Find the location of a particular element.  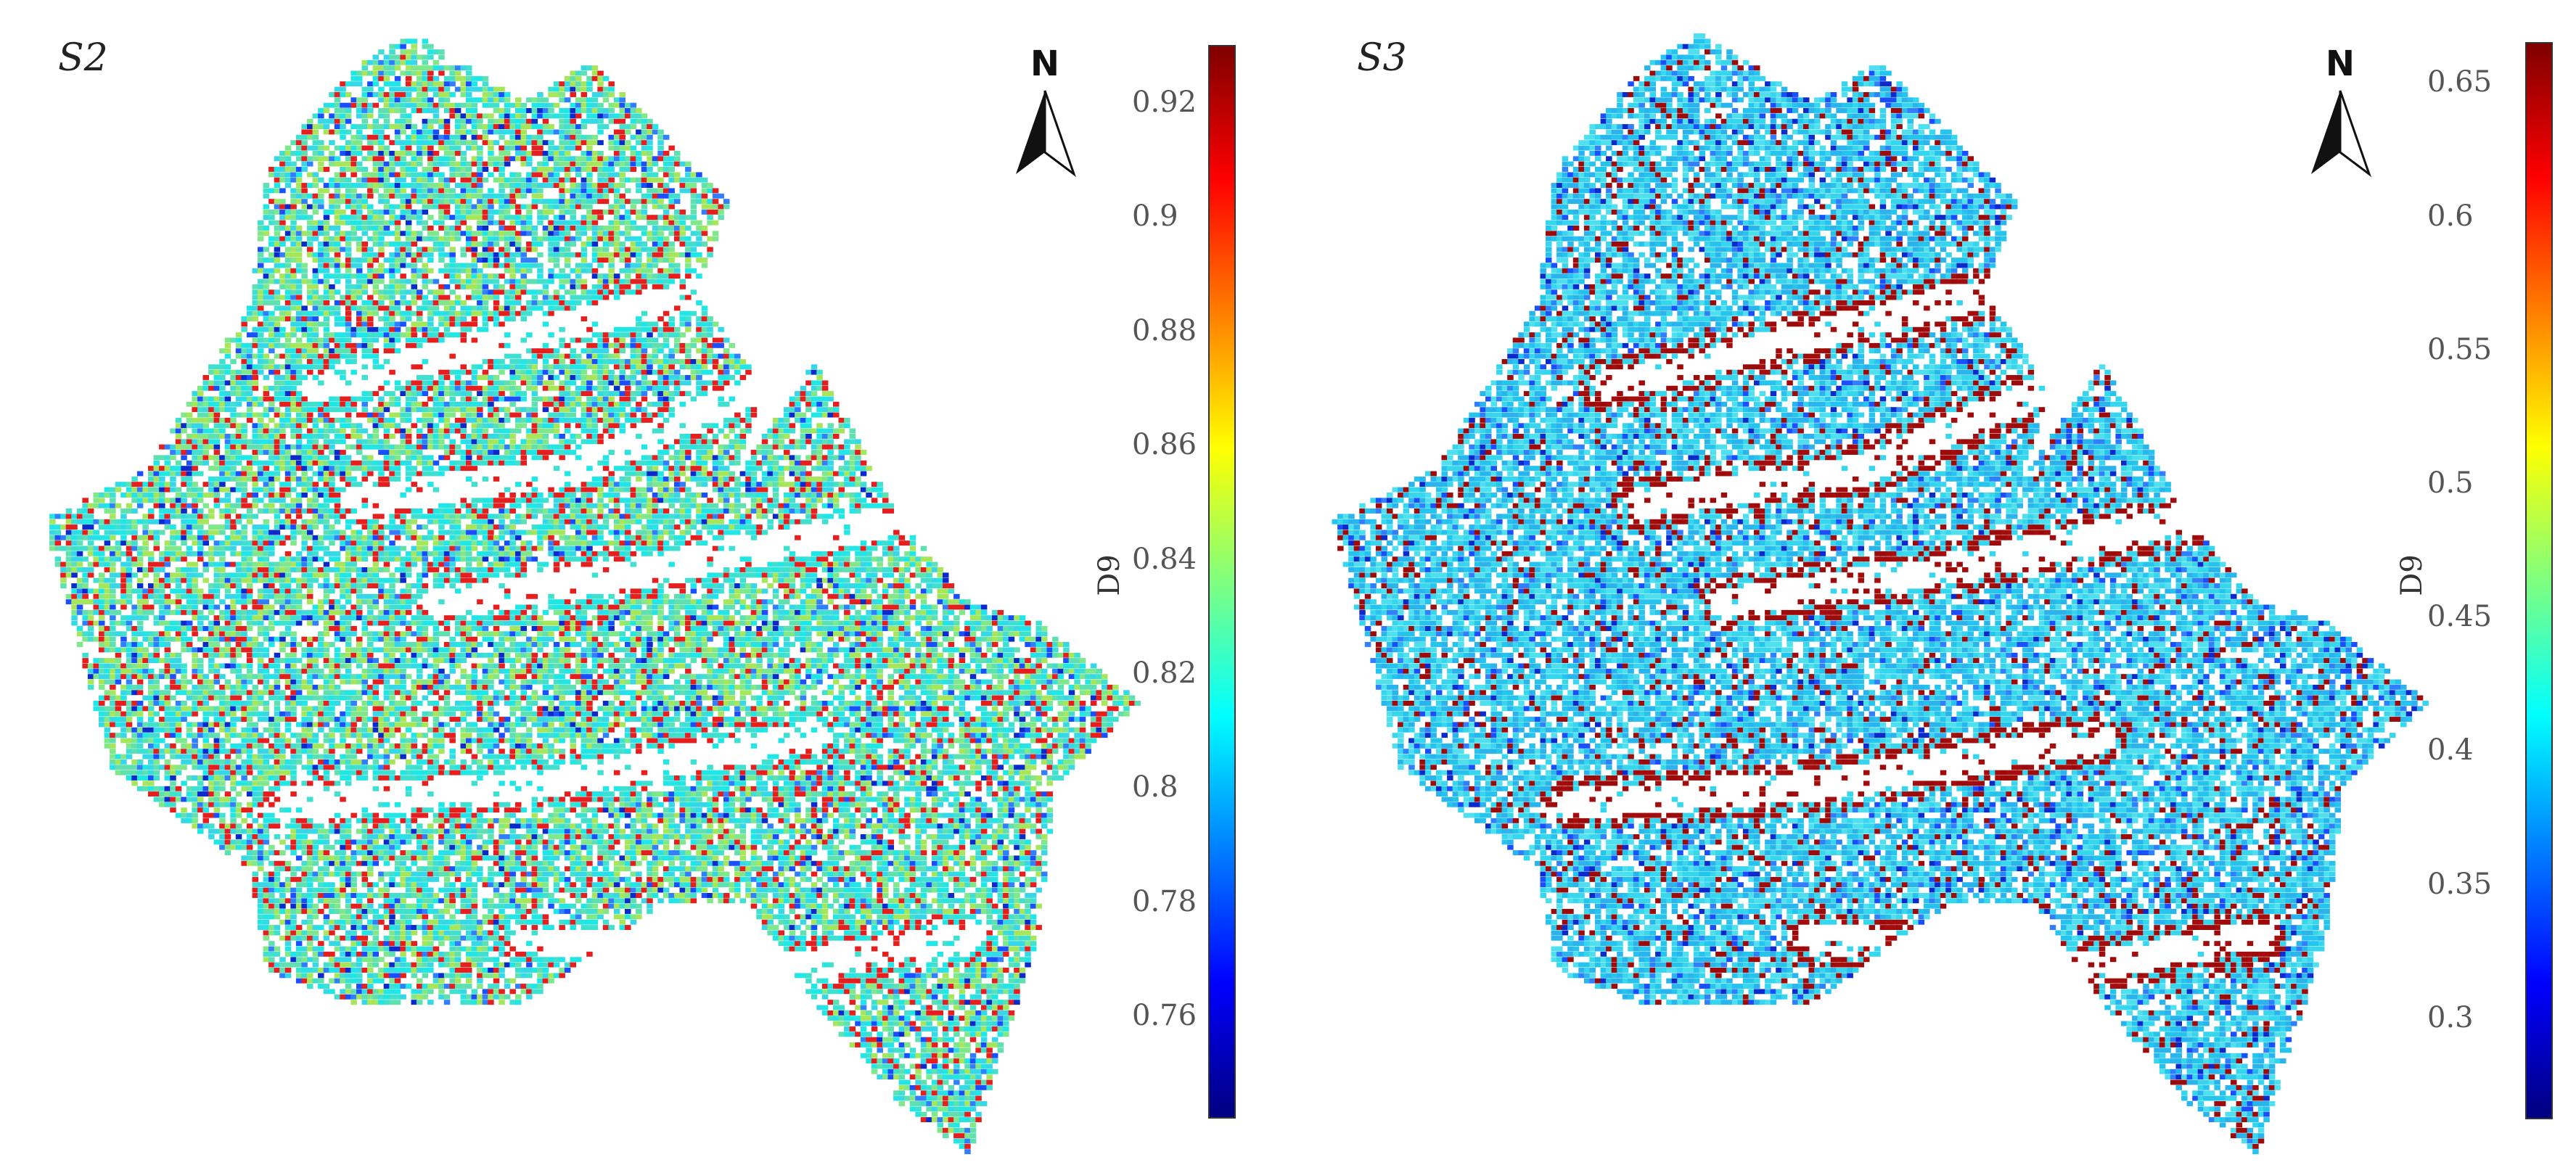

colorbar-tick-label: 0.5 is located at coordinates (2450, 483).